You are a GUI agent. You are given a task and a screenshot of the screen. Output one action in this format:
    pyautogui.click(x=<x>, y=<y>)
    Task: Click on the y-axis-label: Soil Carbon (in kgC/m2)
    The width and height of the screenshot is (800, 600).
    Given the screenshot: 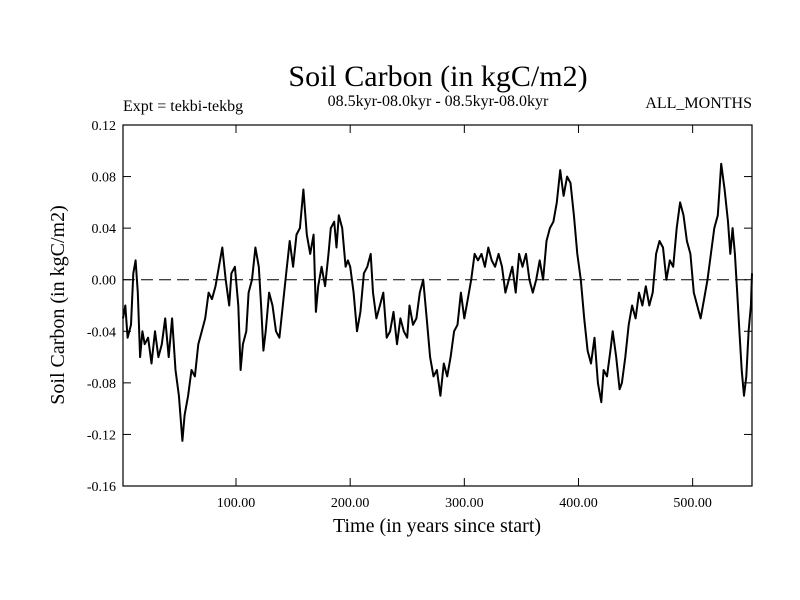 What is the action you would take?
    pyautogui.click(x=58, y=304)
    